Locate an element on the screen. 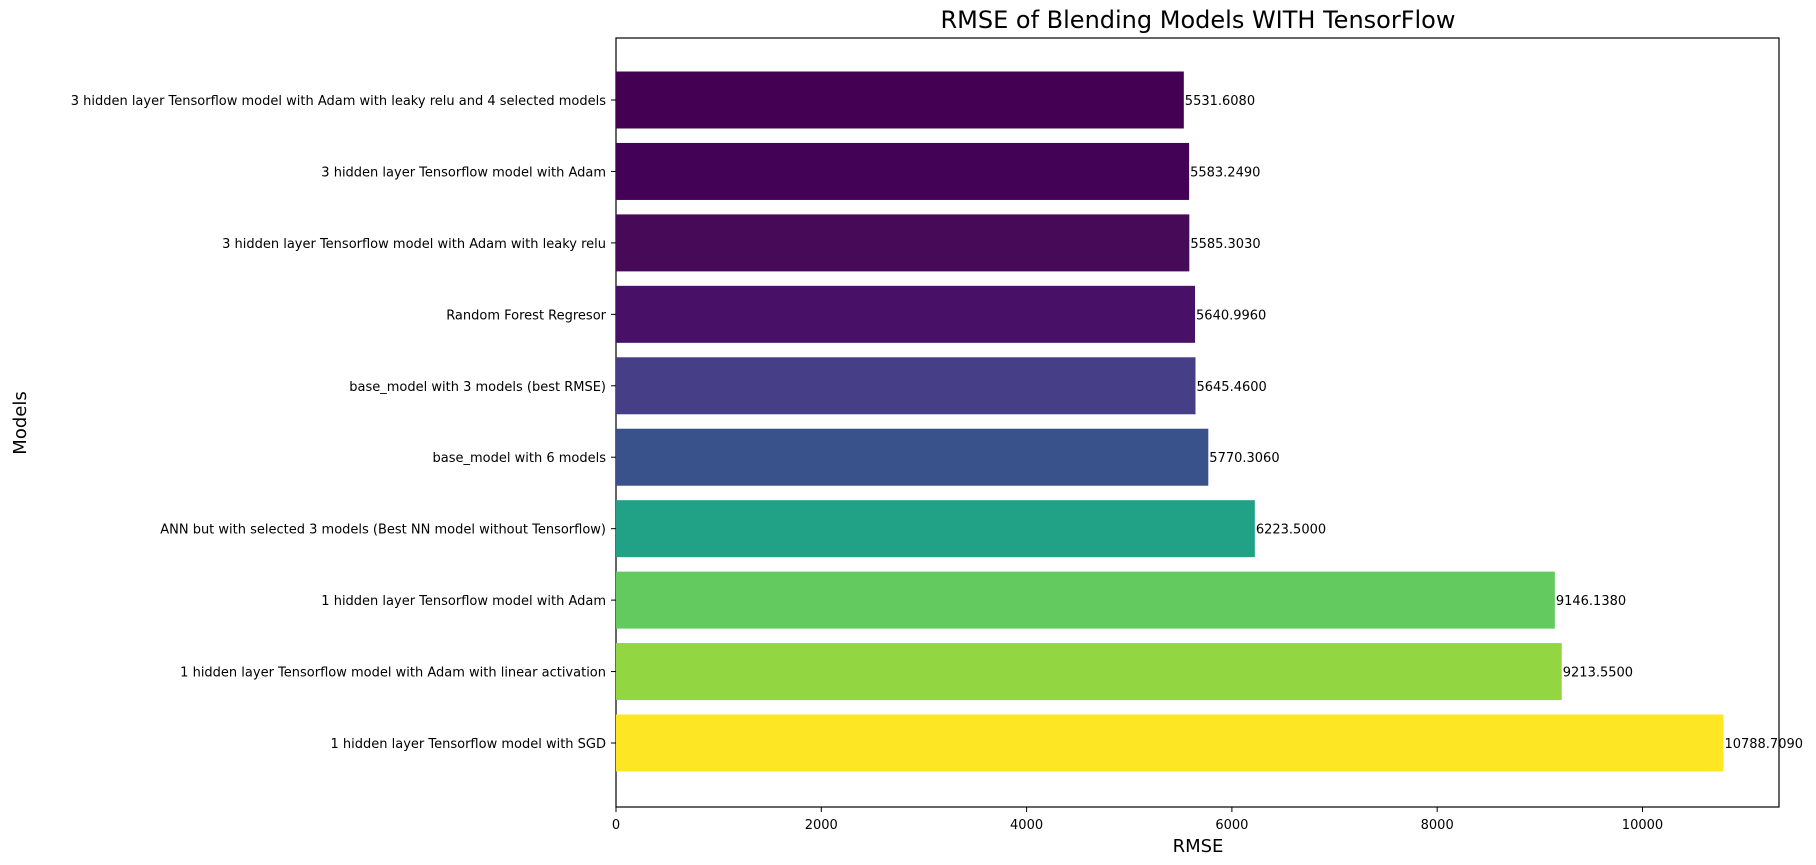  bar-value-label: 10788.7090 is located at coordinates (1763, 744).